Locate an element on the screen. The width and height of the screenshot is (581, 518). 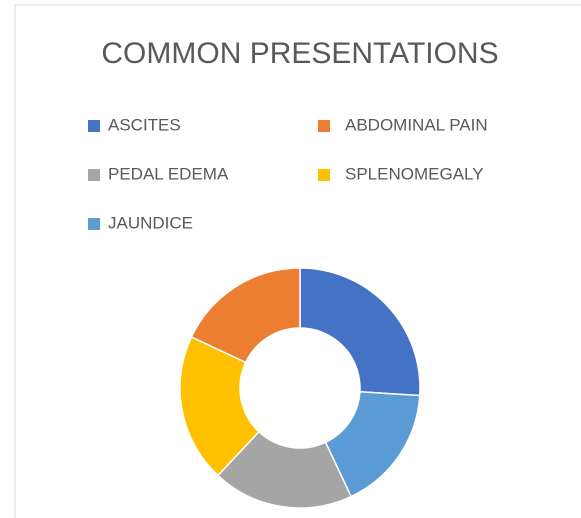
legend-label: ASCITES is located at coordinates (144, 124).